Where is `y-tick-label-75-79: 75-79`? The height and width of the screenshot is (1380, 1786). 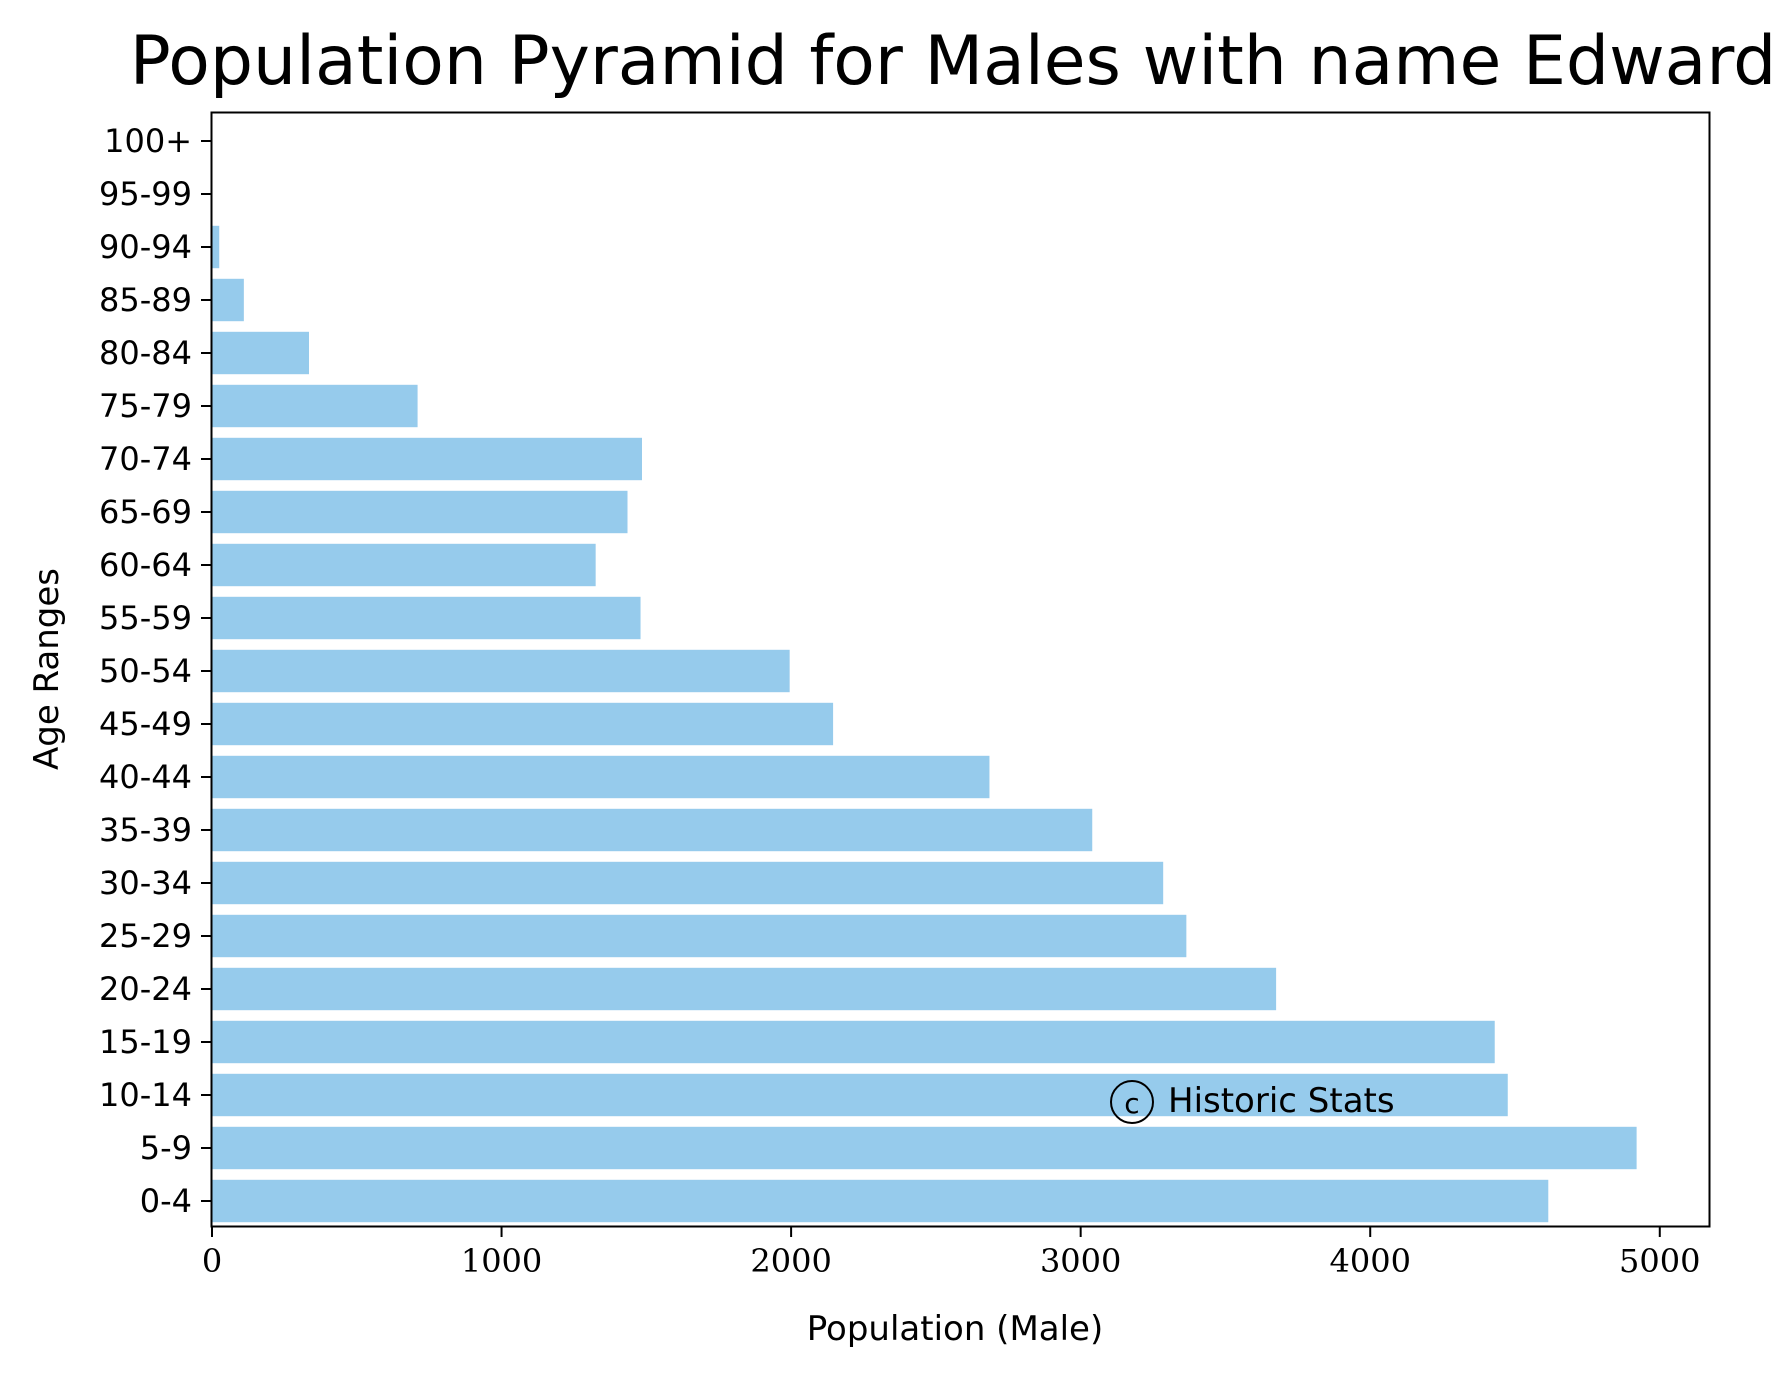 y-tick-label-75-79: 75-79 is located at coordinates (145, 406).